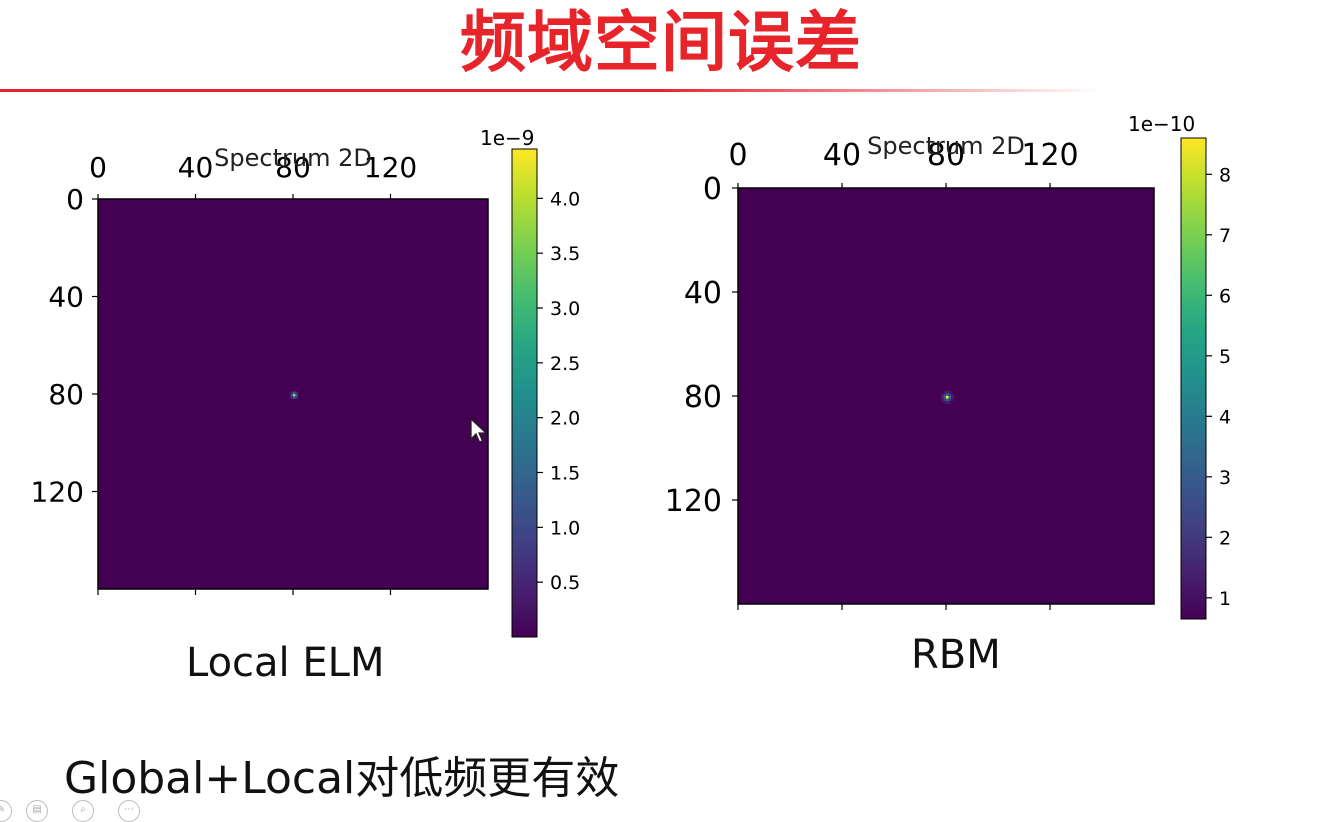 This screenshot has width=1322, height=822. Describe the element at coordinates (1225, 599) in the screenshot. I see `colorbar-tick-label: 1` at that location.